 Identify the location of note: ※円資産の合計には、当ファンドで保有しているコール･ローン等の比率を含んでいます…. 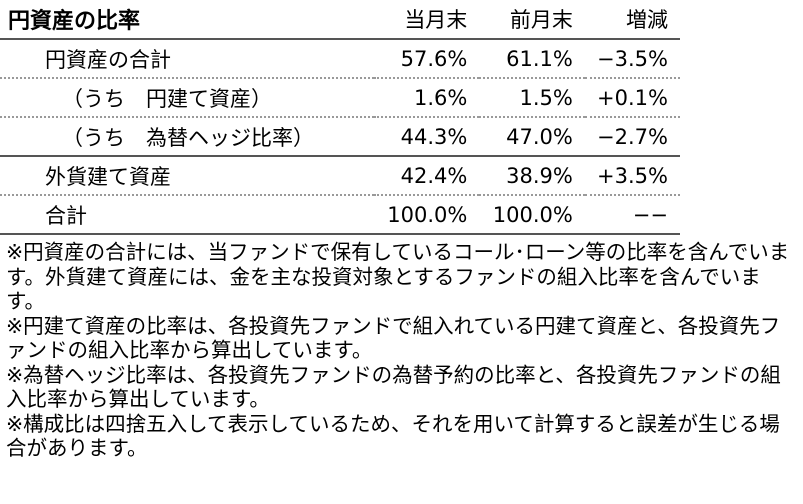
(398, 276).